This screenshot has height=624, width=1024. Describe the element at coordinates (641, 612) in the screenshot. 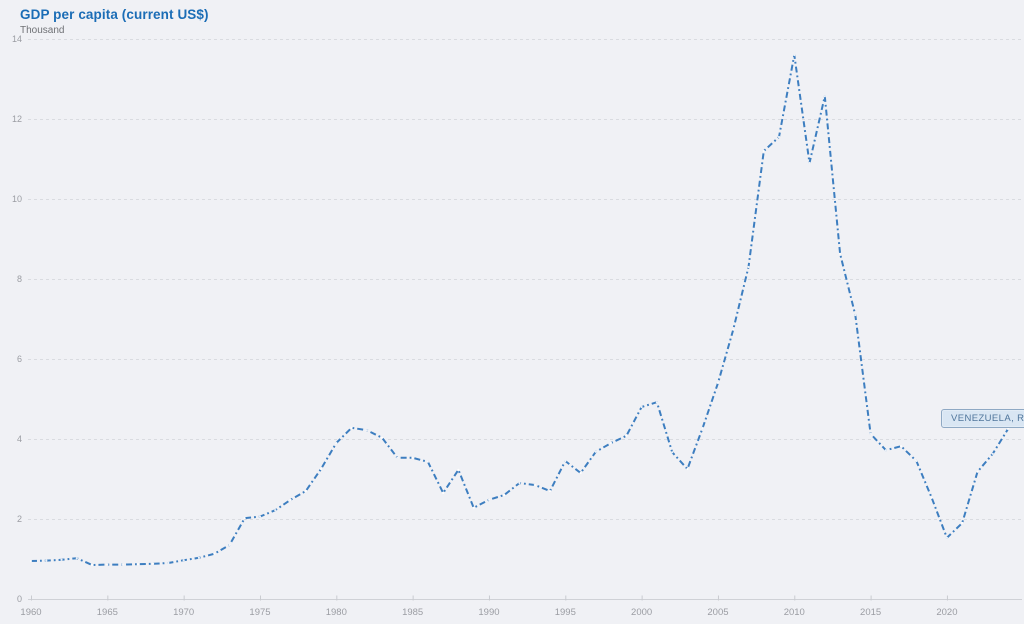

I see `x-tick-label: 2000` at that location.